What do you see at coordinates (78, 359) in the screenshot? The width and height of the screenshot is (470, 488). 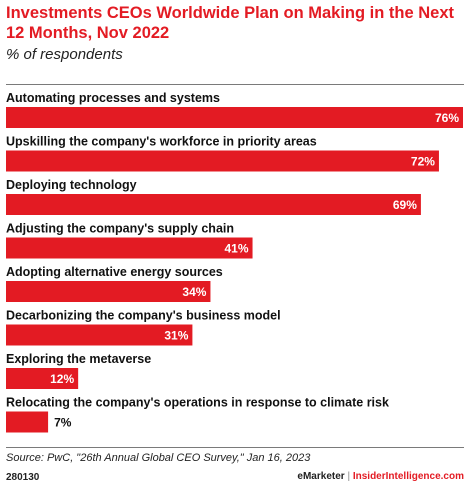 I see `category-label: Exploring the metaverse` at bounding box center [78, 359].